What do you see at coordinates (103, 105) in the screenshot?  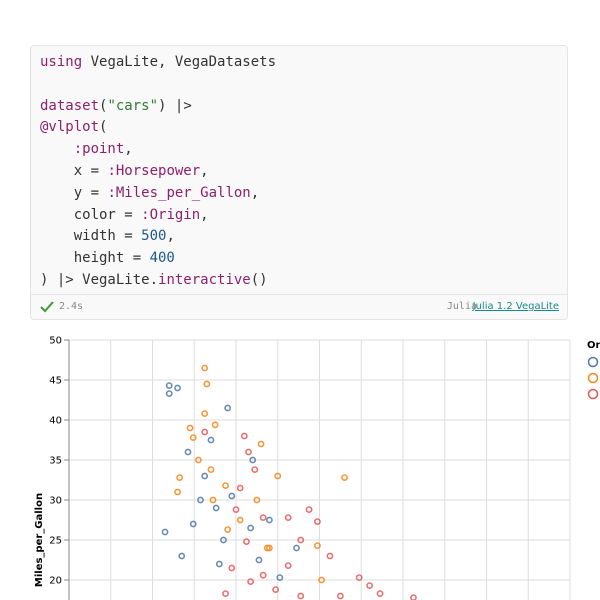 I see `code-token: (` at bounding box center [103, 105].